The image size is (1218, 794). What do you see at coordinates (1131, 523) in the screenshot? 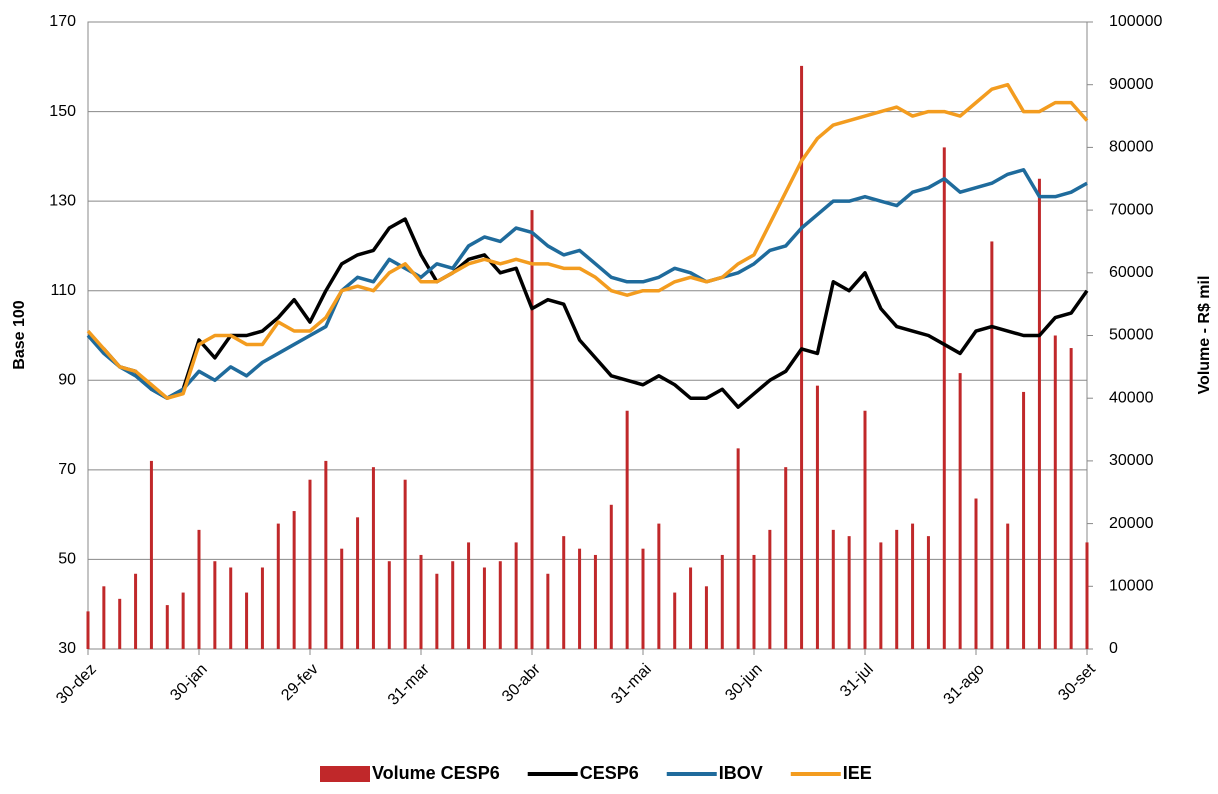
I see `y2-tick-label: 20000` at bounding box center [1131, 523].